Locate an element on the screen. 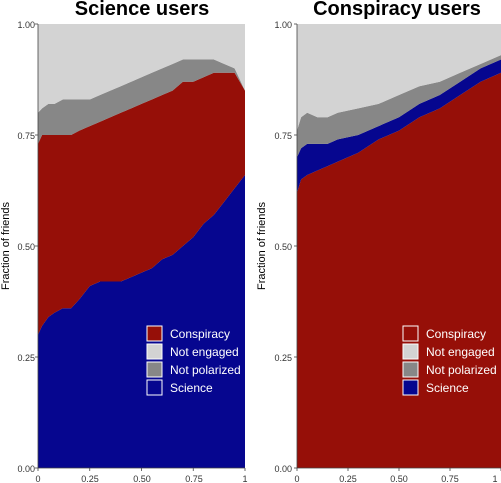 This screenshot has width=501, height=483. chart-title: Conspiracy users is located at coordinates (397, 10).